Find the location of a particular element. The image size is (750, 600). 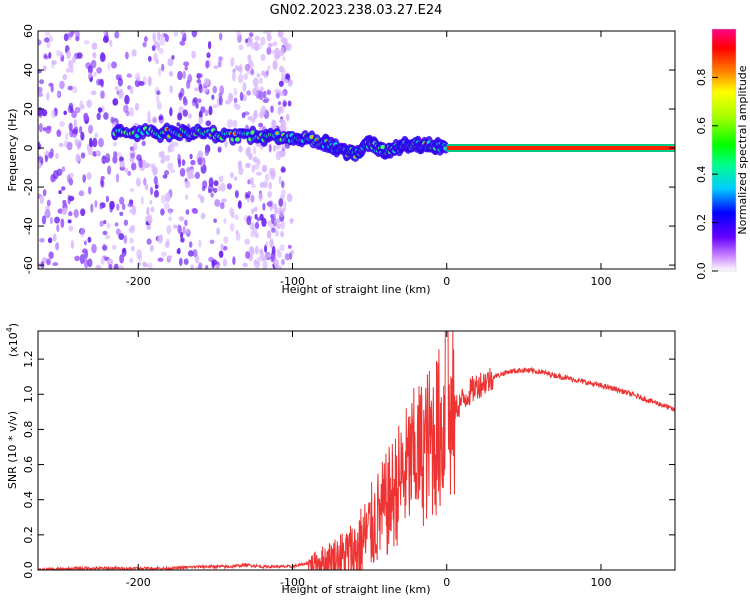

spectrogram-x-tick-label: 100 is located at coordinates (600, 281).